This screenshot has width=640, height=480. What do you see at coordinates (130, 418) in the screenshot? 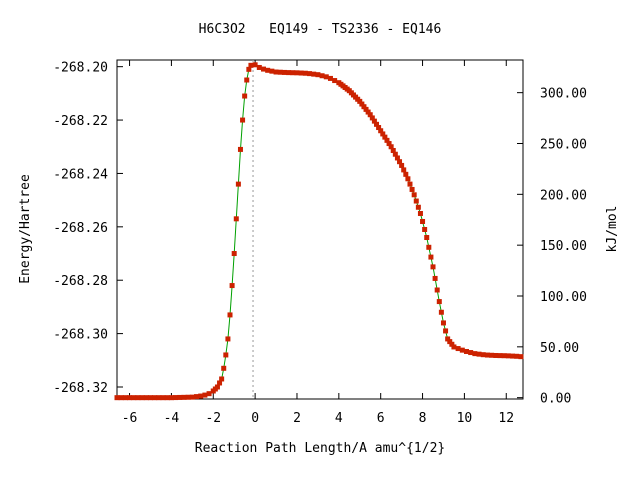
I see `x-tick-label: -6` at bounding box center [130, 418].